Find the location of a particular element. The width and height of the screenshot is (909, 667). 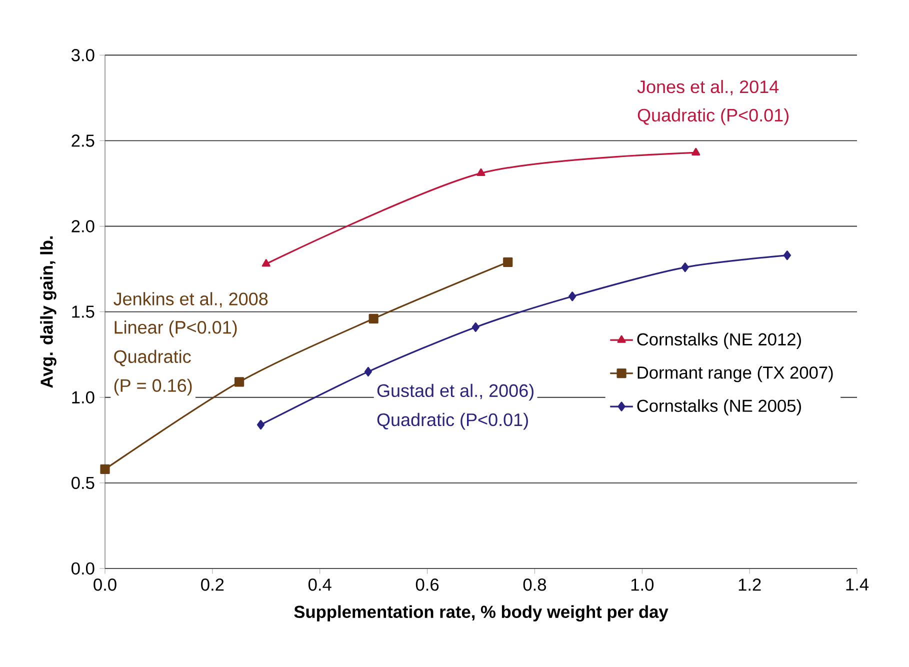

y-tick-label: 0.0 is located at coordinates (83, 568).